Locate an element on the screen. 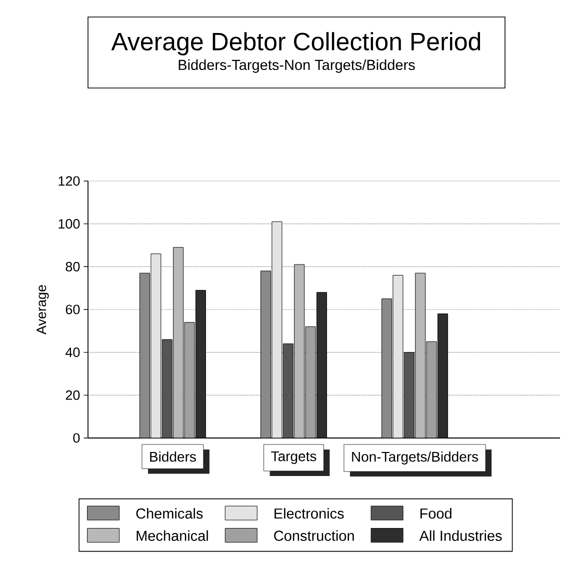  legend-label: Mechanical is located at coordinates (172, 535).